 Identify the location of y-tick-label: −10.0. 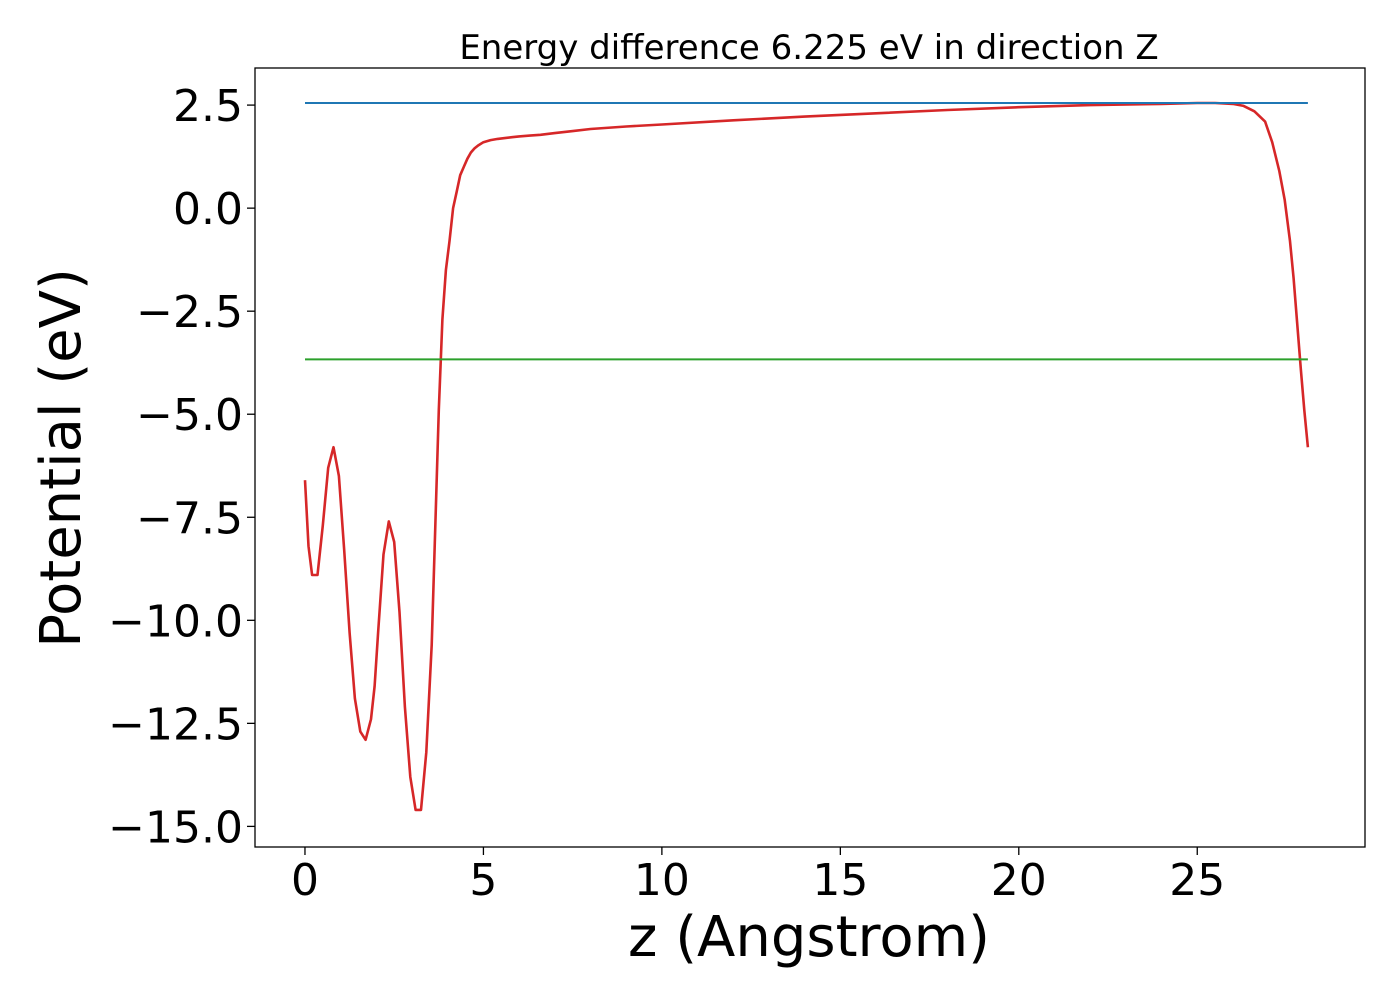
(175, 621).